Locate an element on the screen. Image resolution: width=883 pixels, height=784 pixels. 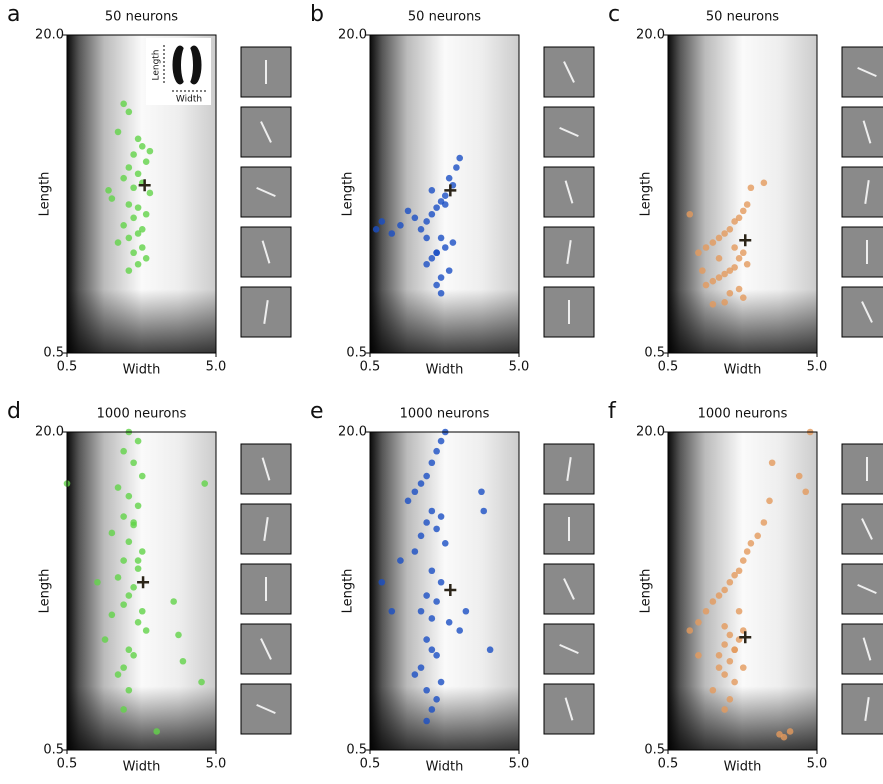
panel-title: 1000 neurons is located at coordinates (445, 414).